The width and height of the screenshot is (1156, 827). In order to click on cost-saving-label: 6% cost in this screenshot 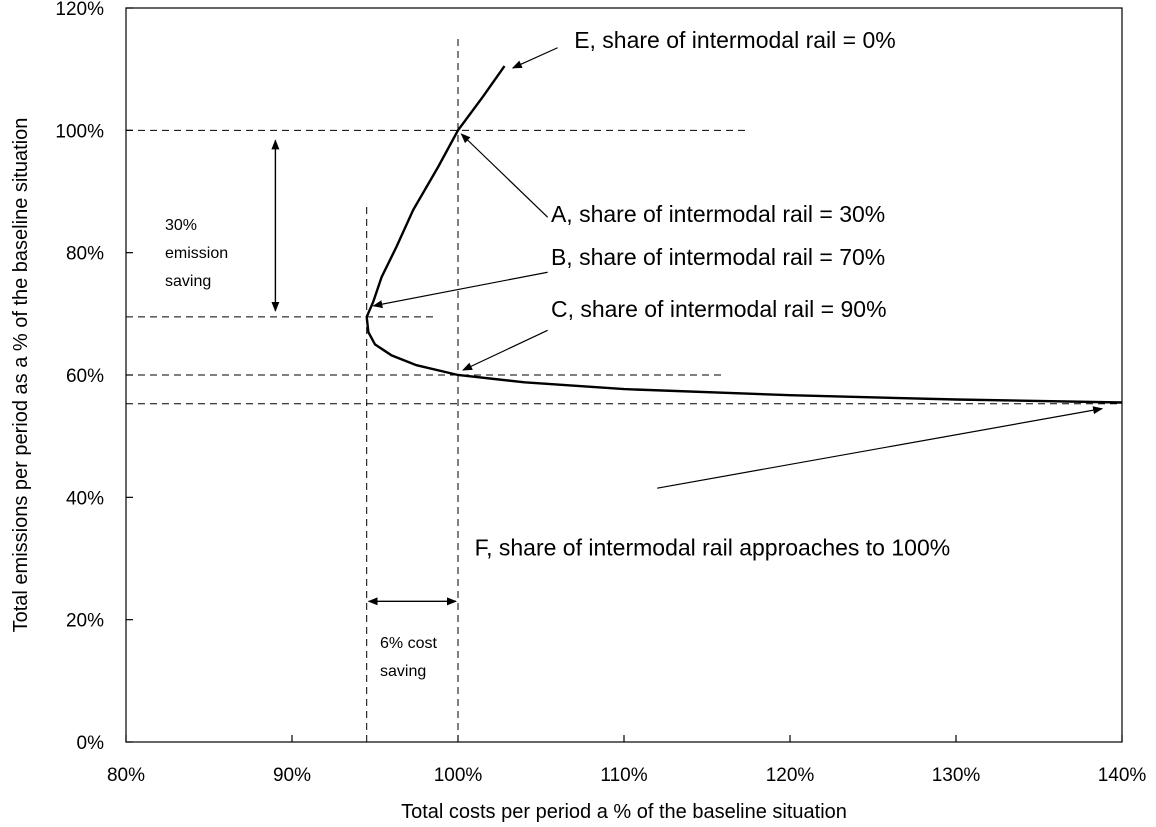, I will do `click(408, 643)`.